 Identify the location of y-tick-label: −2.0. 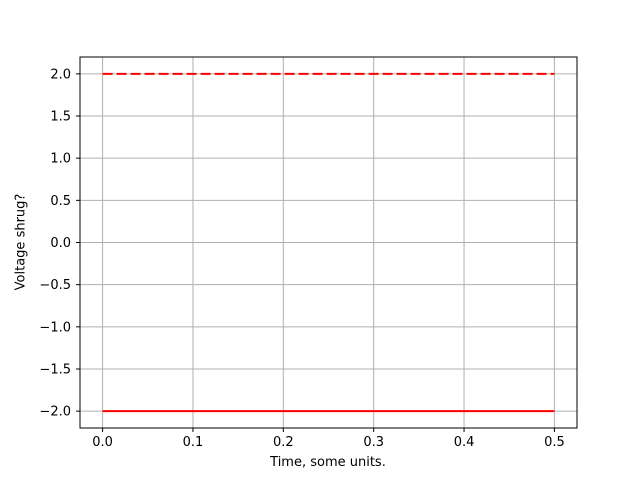
(55, 412).